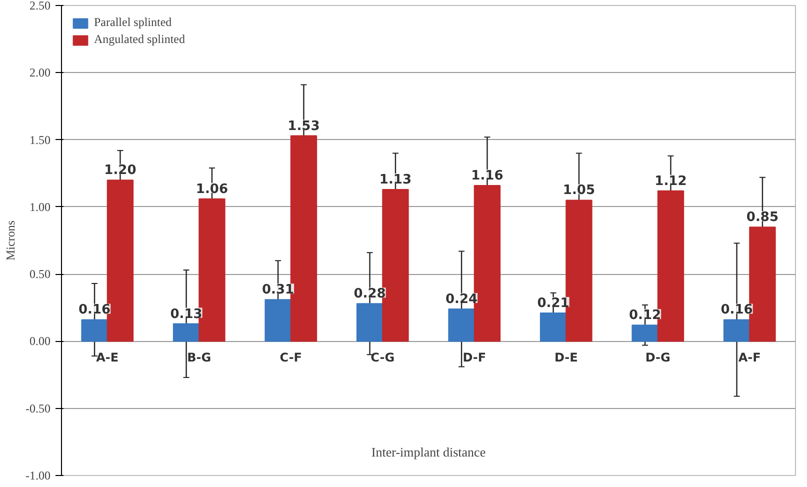  What do you see at coordinates (762, 218) in the screenshot?
I see `data-label: 0.85` at bounding box center [762, 218].